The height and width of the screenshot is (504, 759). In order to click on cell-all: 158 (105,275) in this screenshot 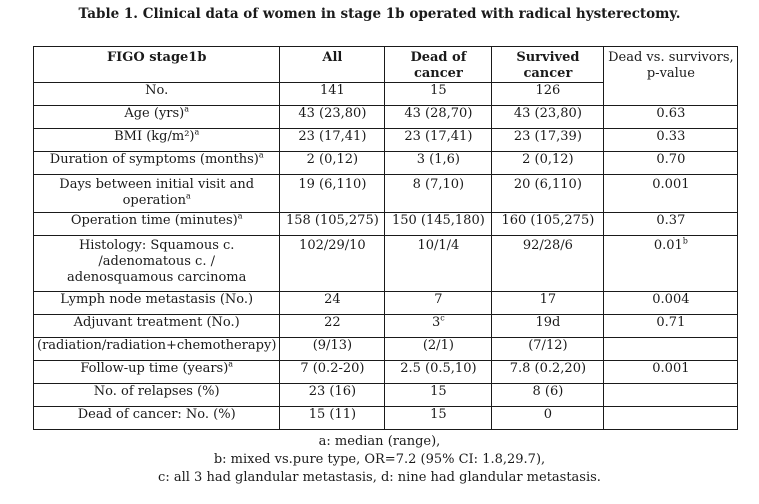, I will do `click(332, 224)`.